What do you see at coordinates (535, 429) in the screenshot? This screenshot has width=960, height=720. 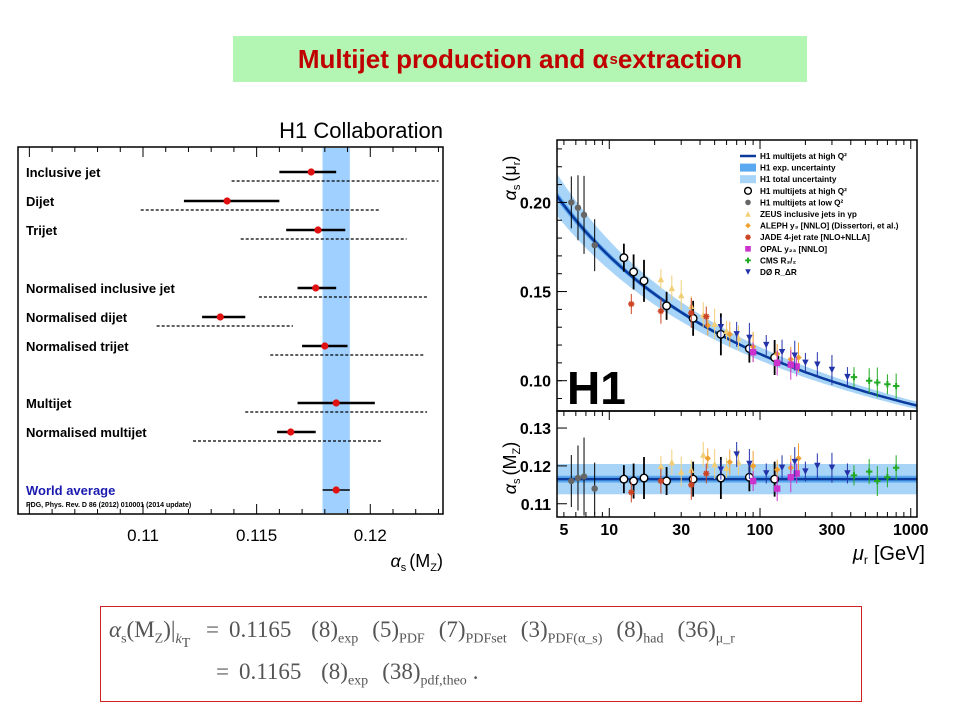 I see `lower-y-tick-label: 0.13` at bounding box center [535, 429].